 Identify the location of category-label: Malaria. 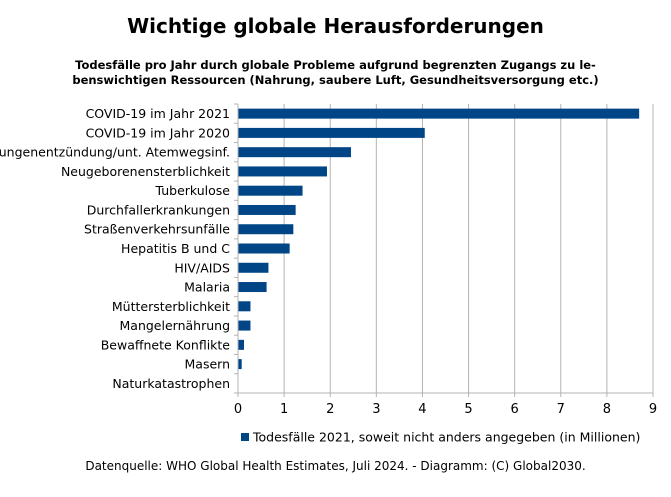
(207, 287).